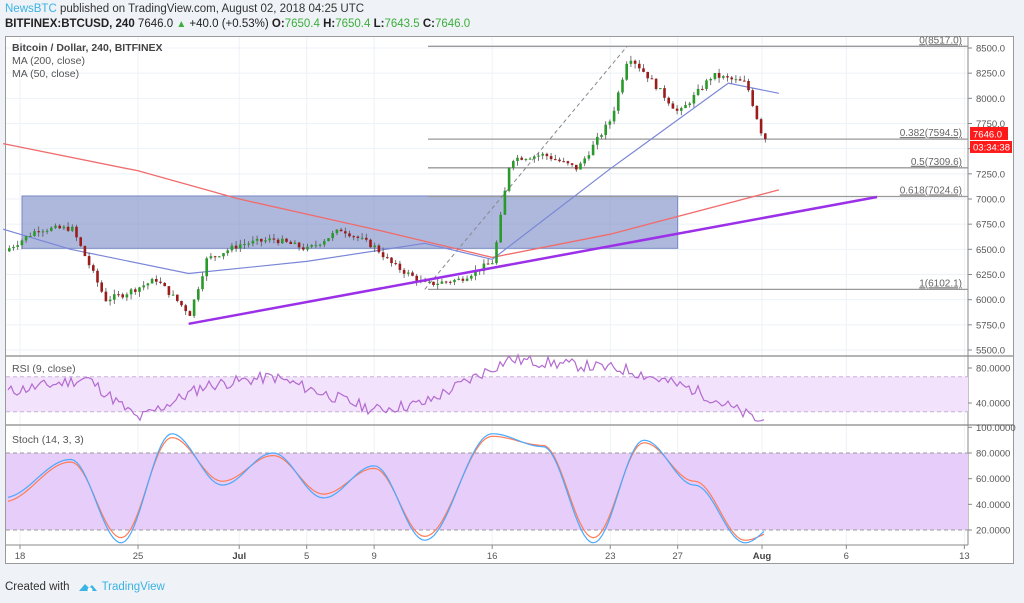 This screenshot has width=1024, height=603. What do you see at coordinates (229, 24) in the screenshot?
I see `price-change: +40.0 (+0.53%)` at bounding box center [229, 24].